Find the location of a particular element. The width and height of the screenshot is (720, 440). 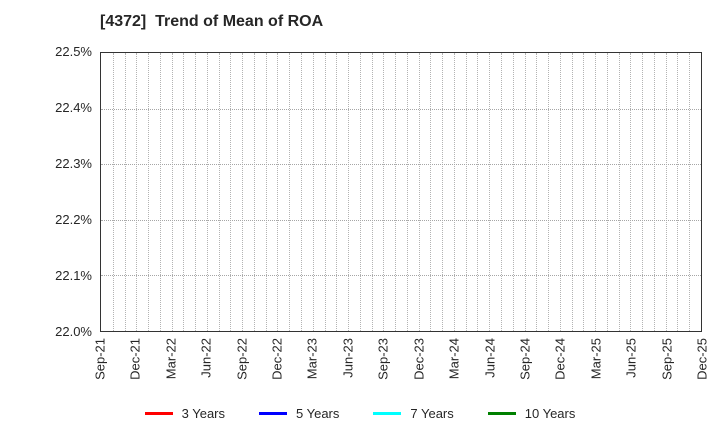

x-axis-tick-label: Jun-25 is located at coordinates (631, 358).